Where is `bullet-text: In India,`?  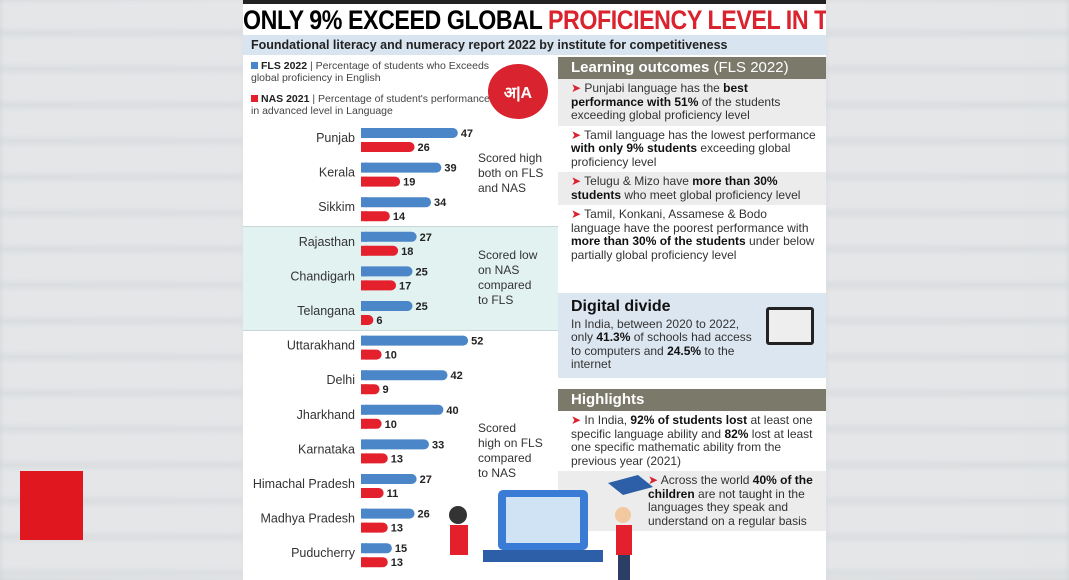
bullet-text: In India, is located at coordinates (607, 420).